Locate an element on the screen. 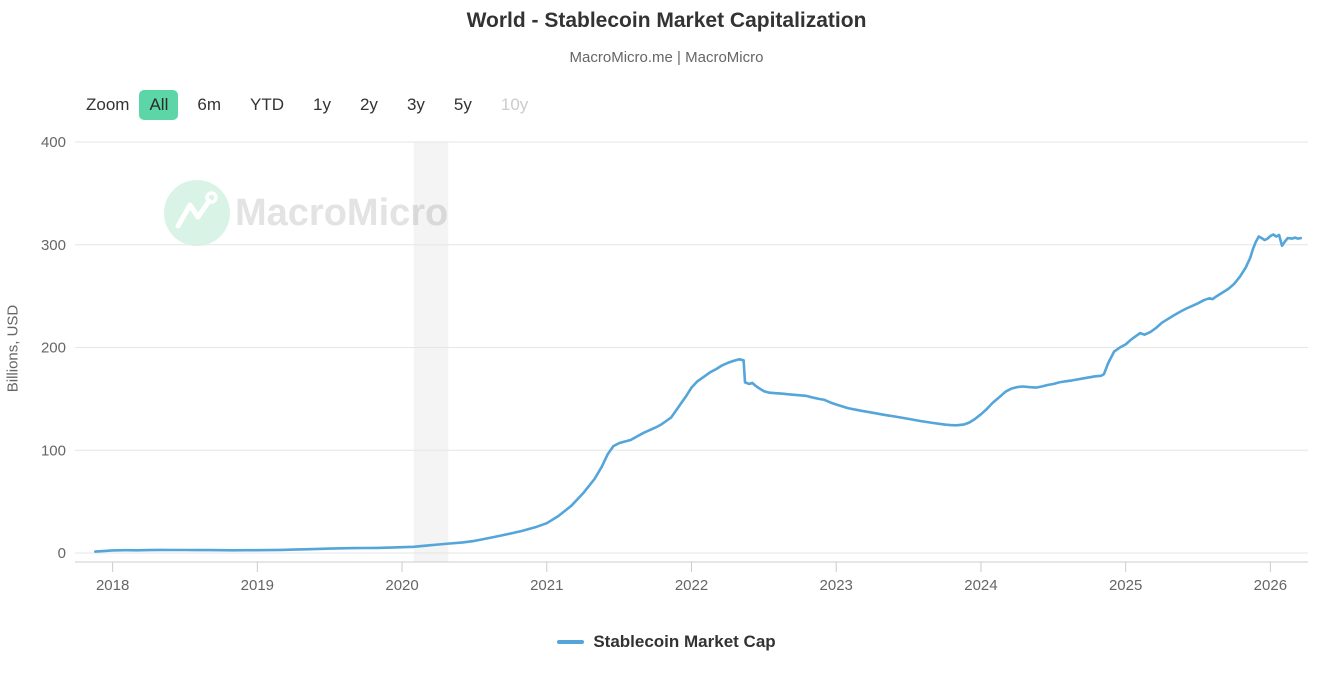  y-tick-label-0: 0 is located at coordinates (62, 553).